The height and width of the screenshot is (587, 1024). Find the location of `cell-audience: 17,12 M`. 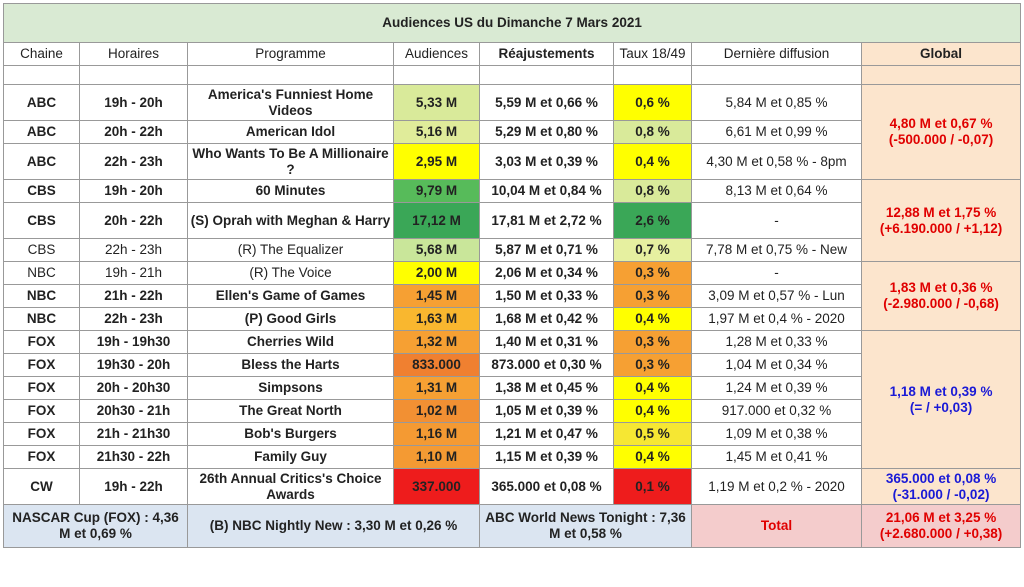

cell-audience: 17,12 M is located at coordinates (436, 220).